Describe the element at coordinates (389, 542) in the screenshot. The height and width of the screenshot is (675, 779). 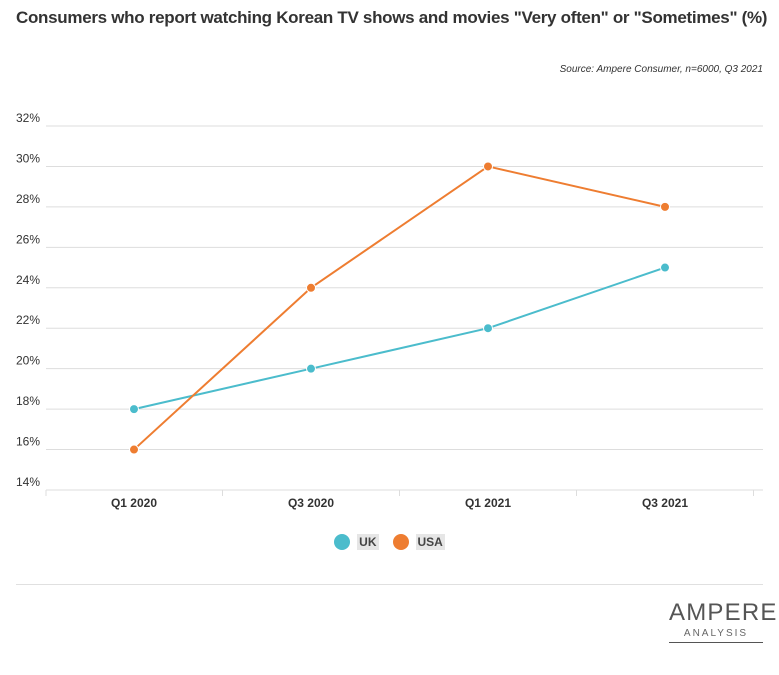
I see `legend: UK USA` at that location.